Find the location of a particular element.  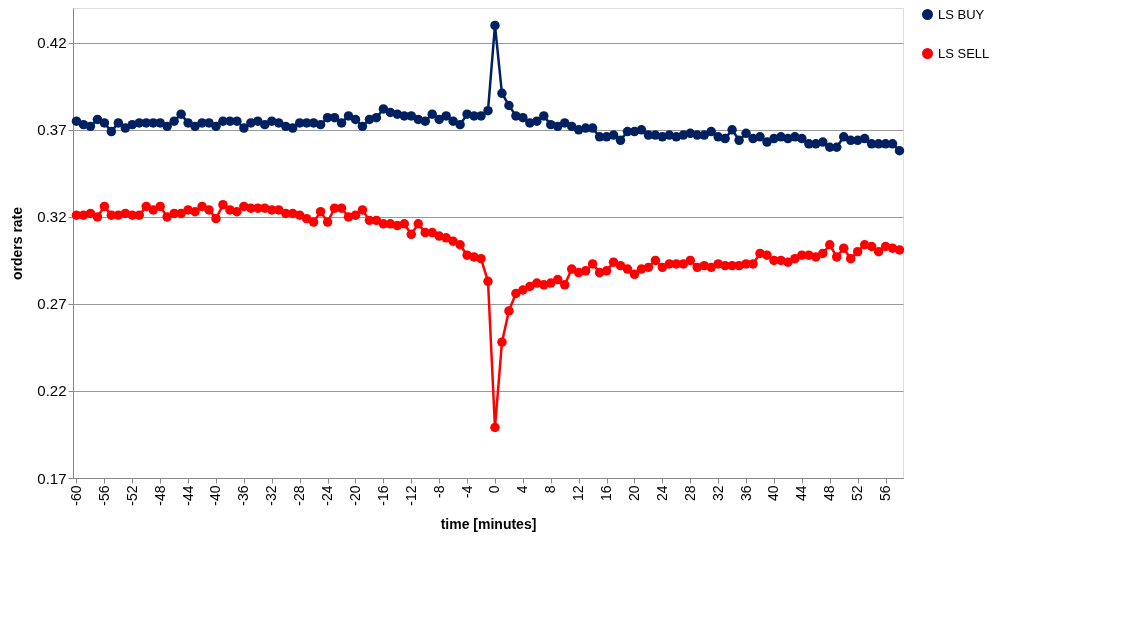

x-tick-label: 4 is located at coordinates (522, 489).